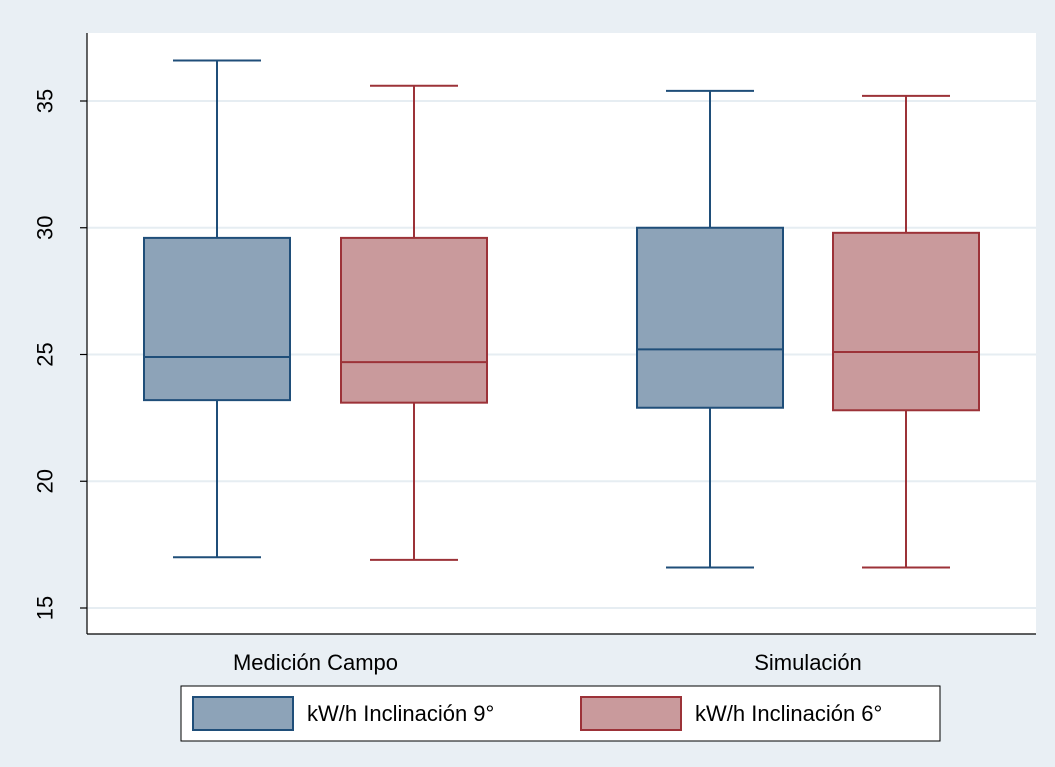 Image resolution: width=1055 pixels, height=767 pixels. I want to click on legend-box, so click(560, 713).